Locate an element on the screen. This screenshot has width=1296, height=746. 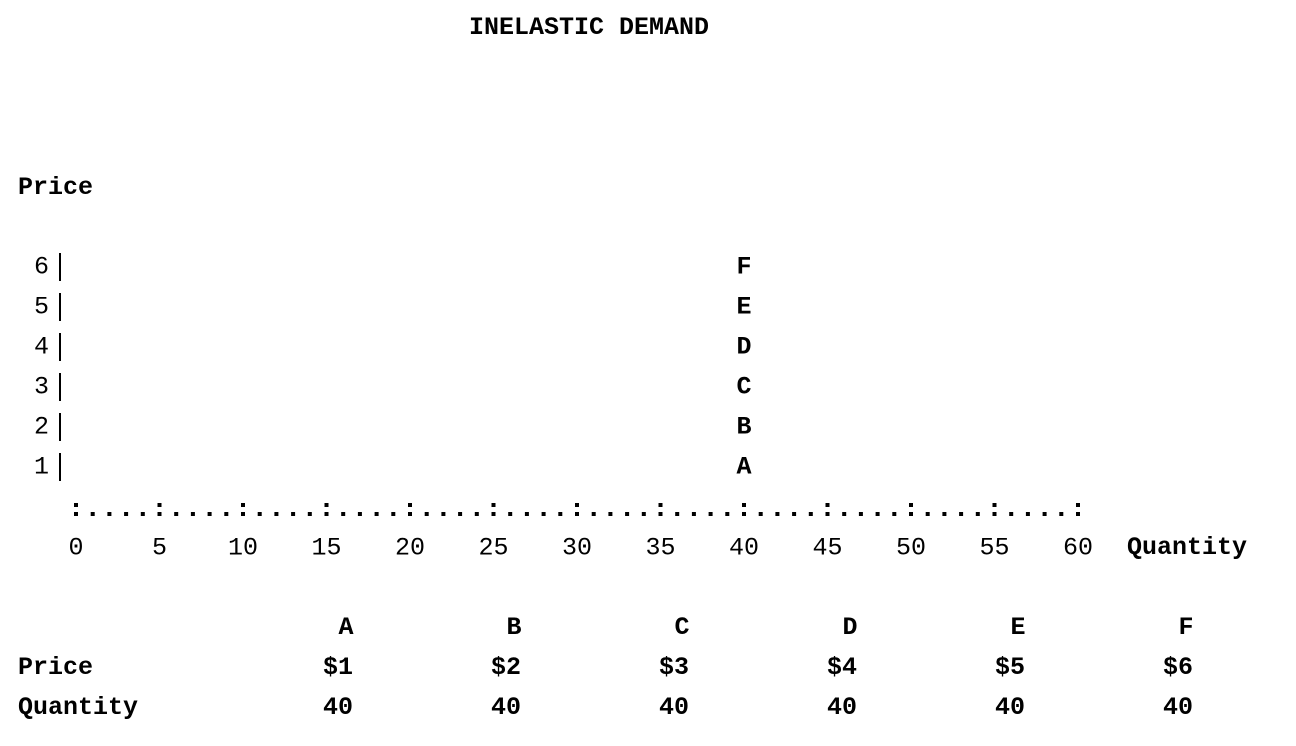
x-tick-label: 25 is located at coordinates (493, 548).